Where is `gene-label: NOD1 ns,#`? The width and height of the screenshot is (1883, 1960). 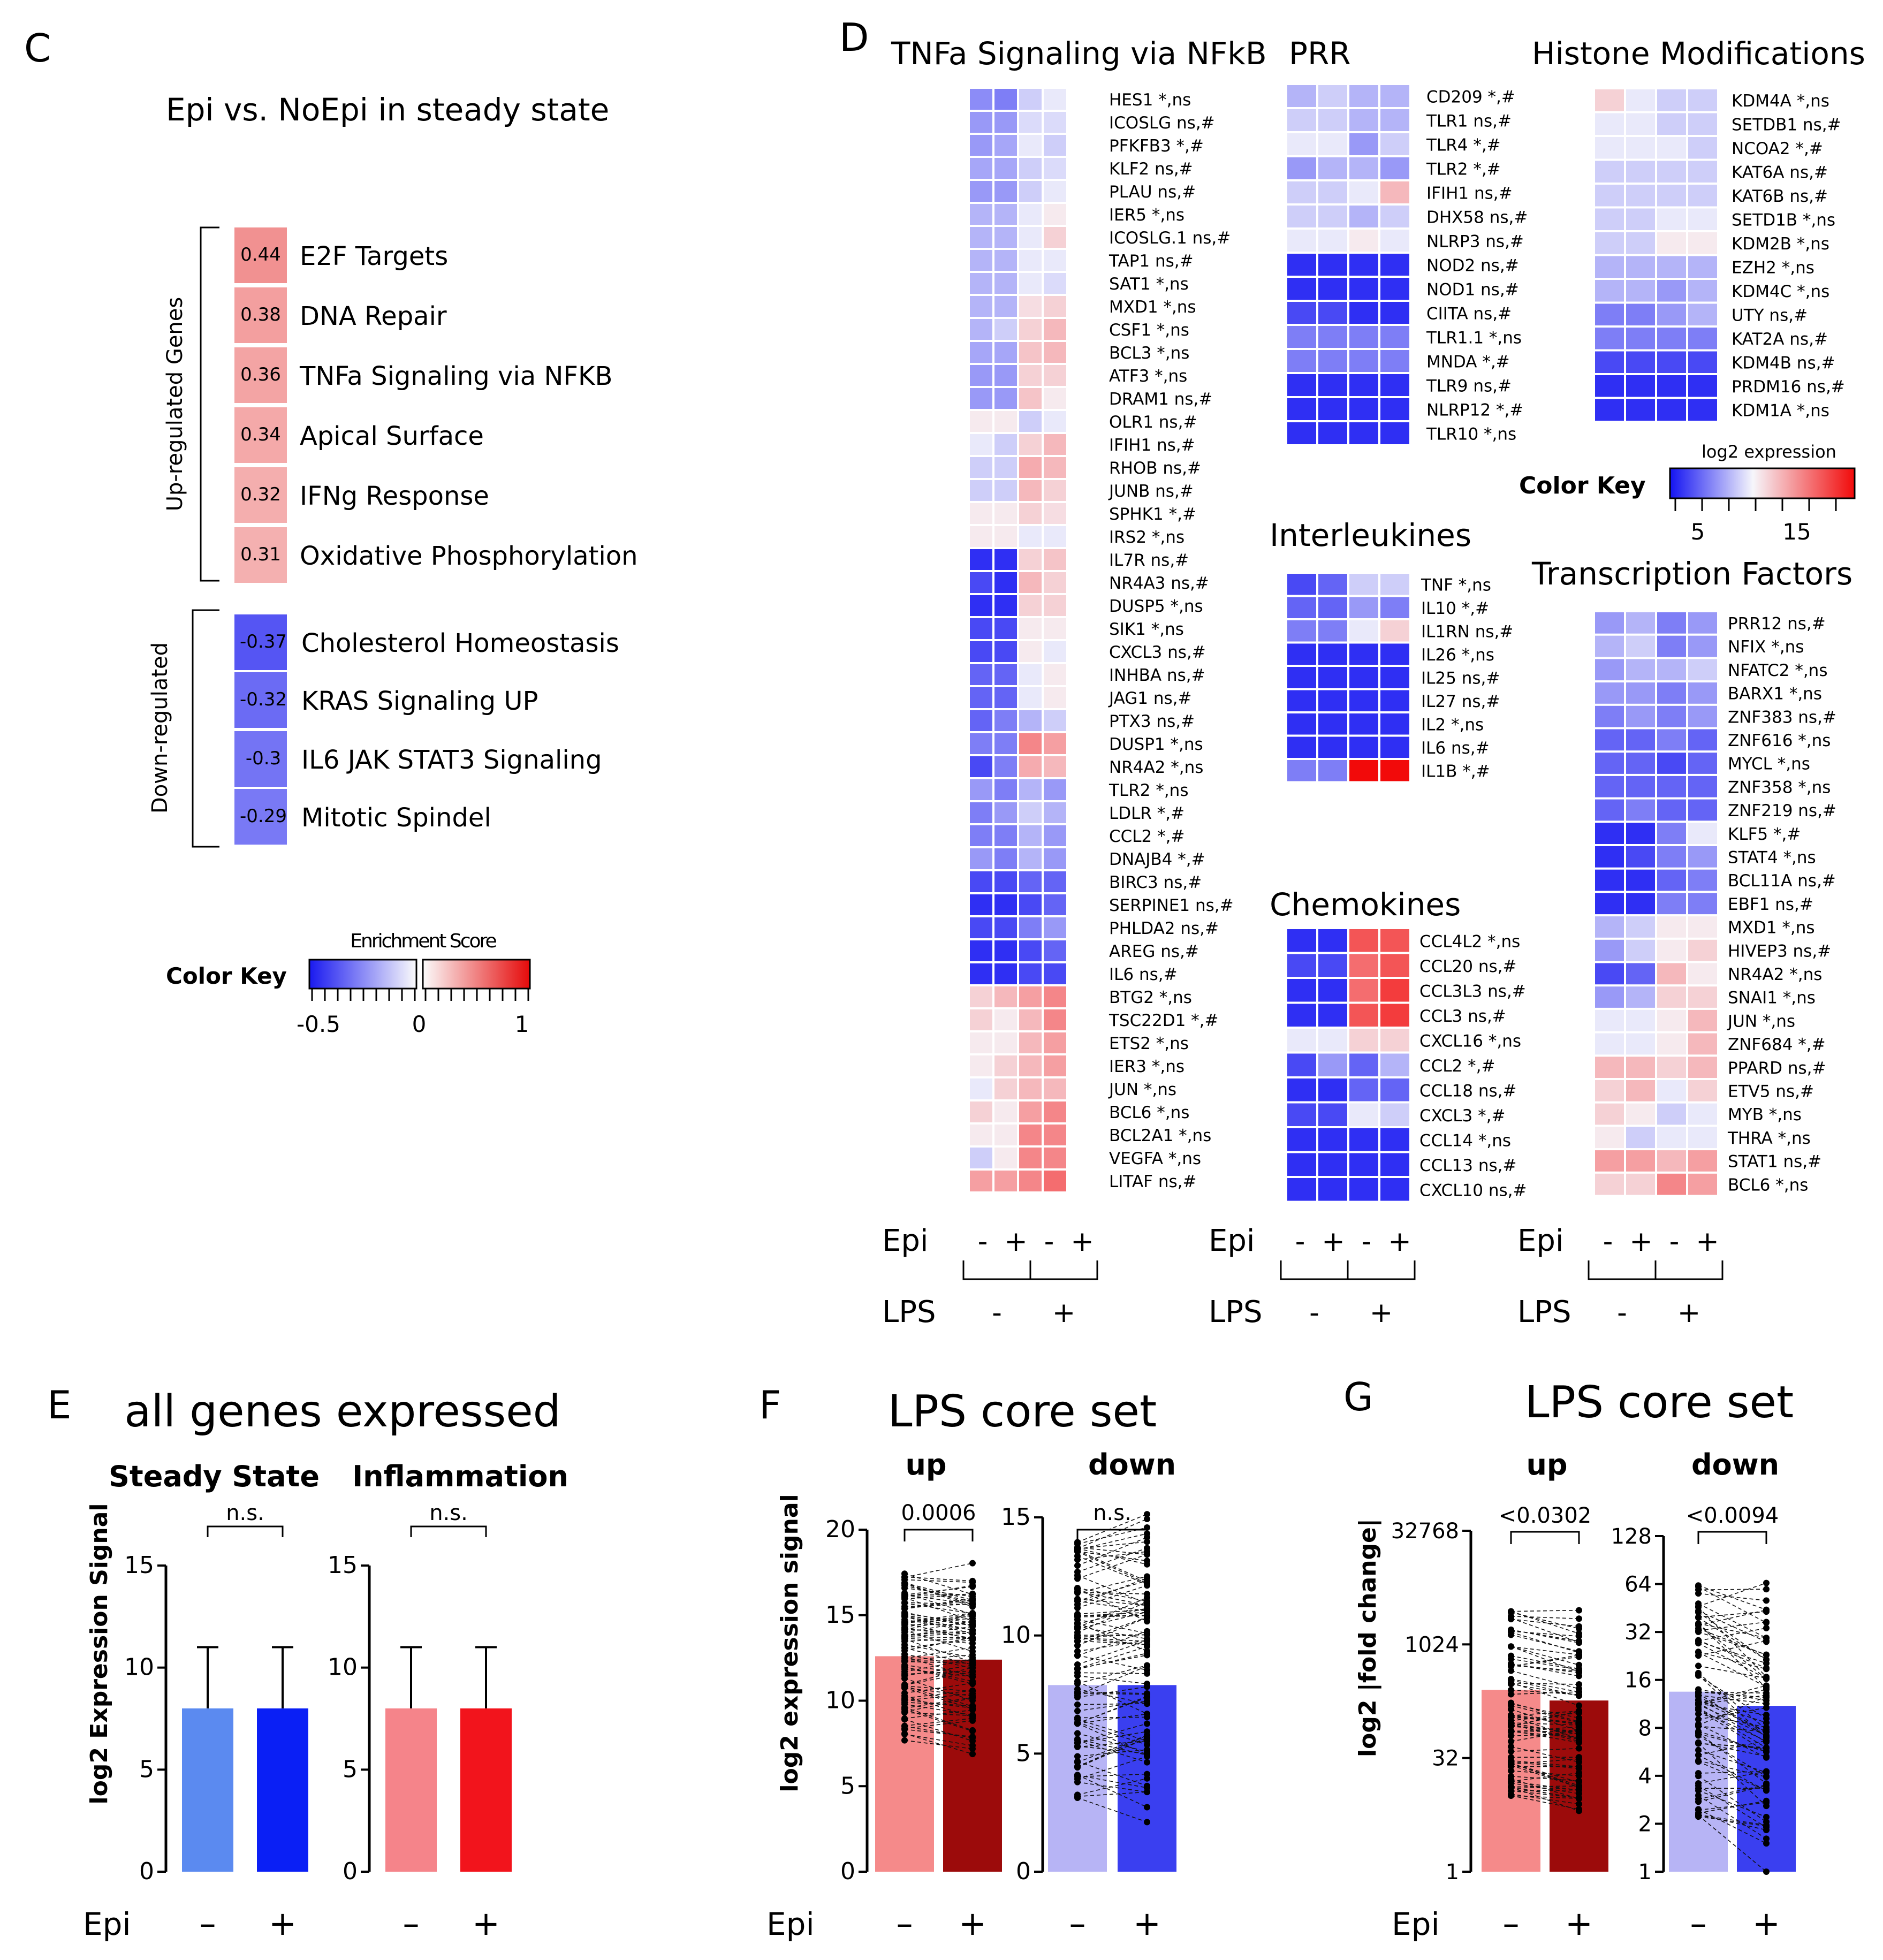 gene-label: NOD1 ns,# is located at coordinates (1472, 289).